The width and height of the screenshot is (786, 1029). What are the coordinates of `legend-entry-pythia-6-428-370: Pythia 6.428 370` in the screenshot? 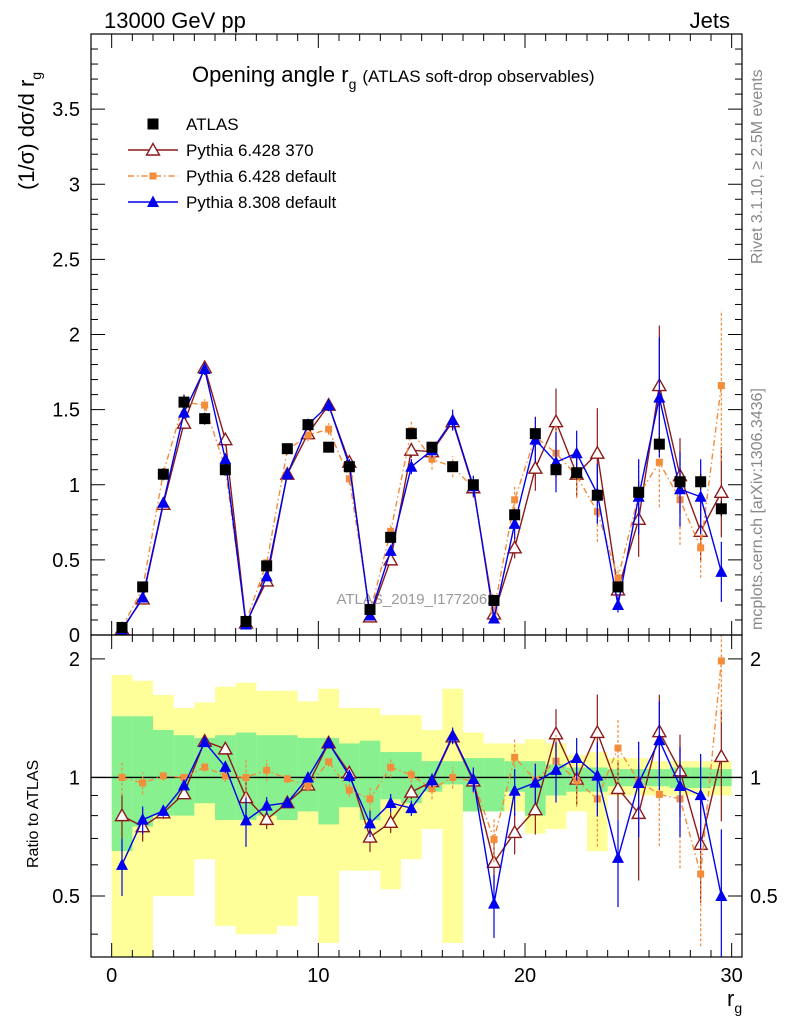 It's located at (221, 150).